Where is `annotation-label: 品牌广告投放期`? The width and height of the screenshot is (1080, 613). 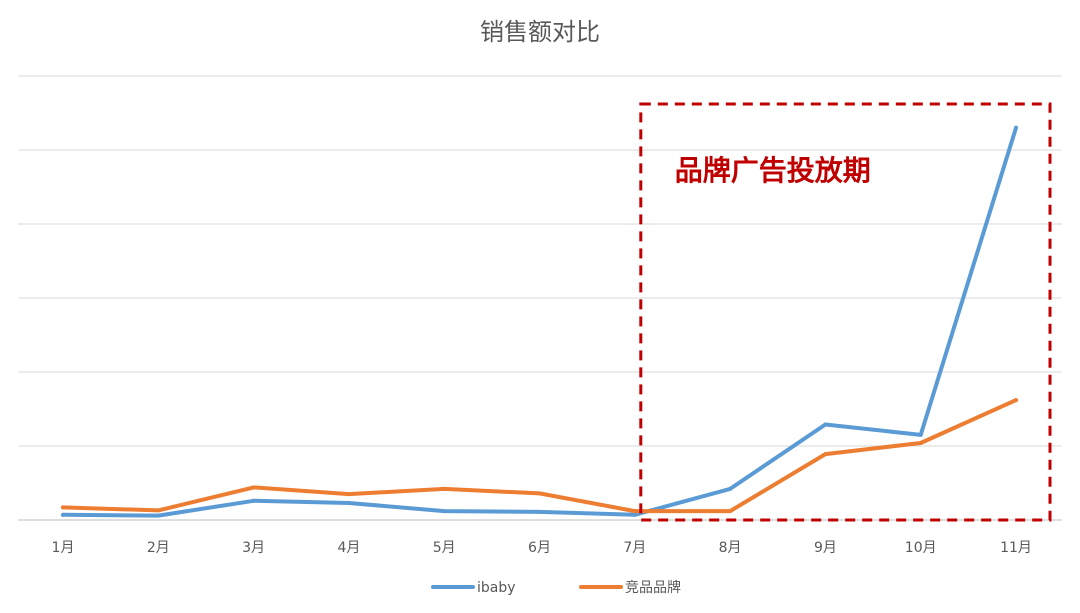
annotation-label: 品牌广告投放期 is located at coordinates (773, 170).